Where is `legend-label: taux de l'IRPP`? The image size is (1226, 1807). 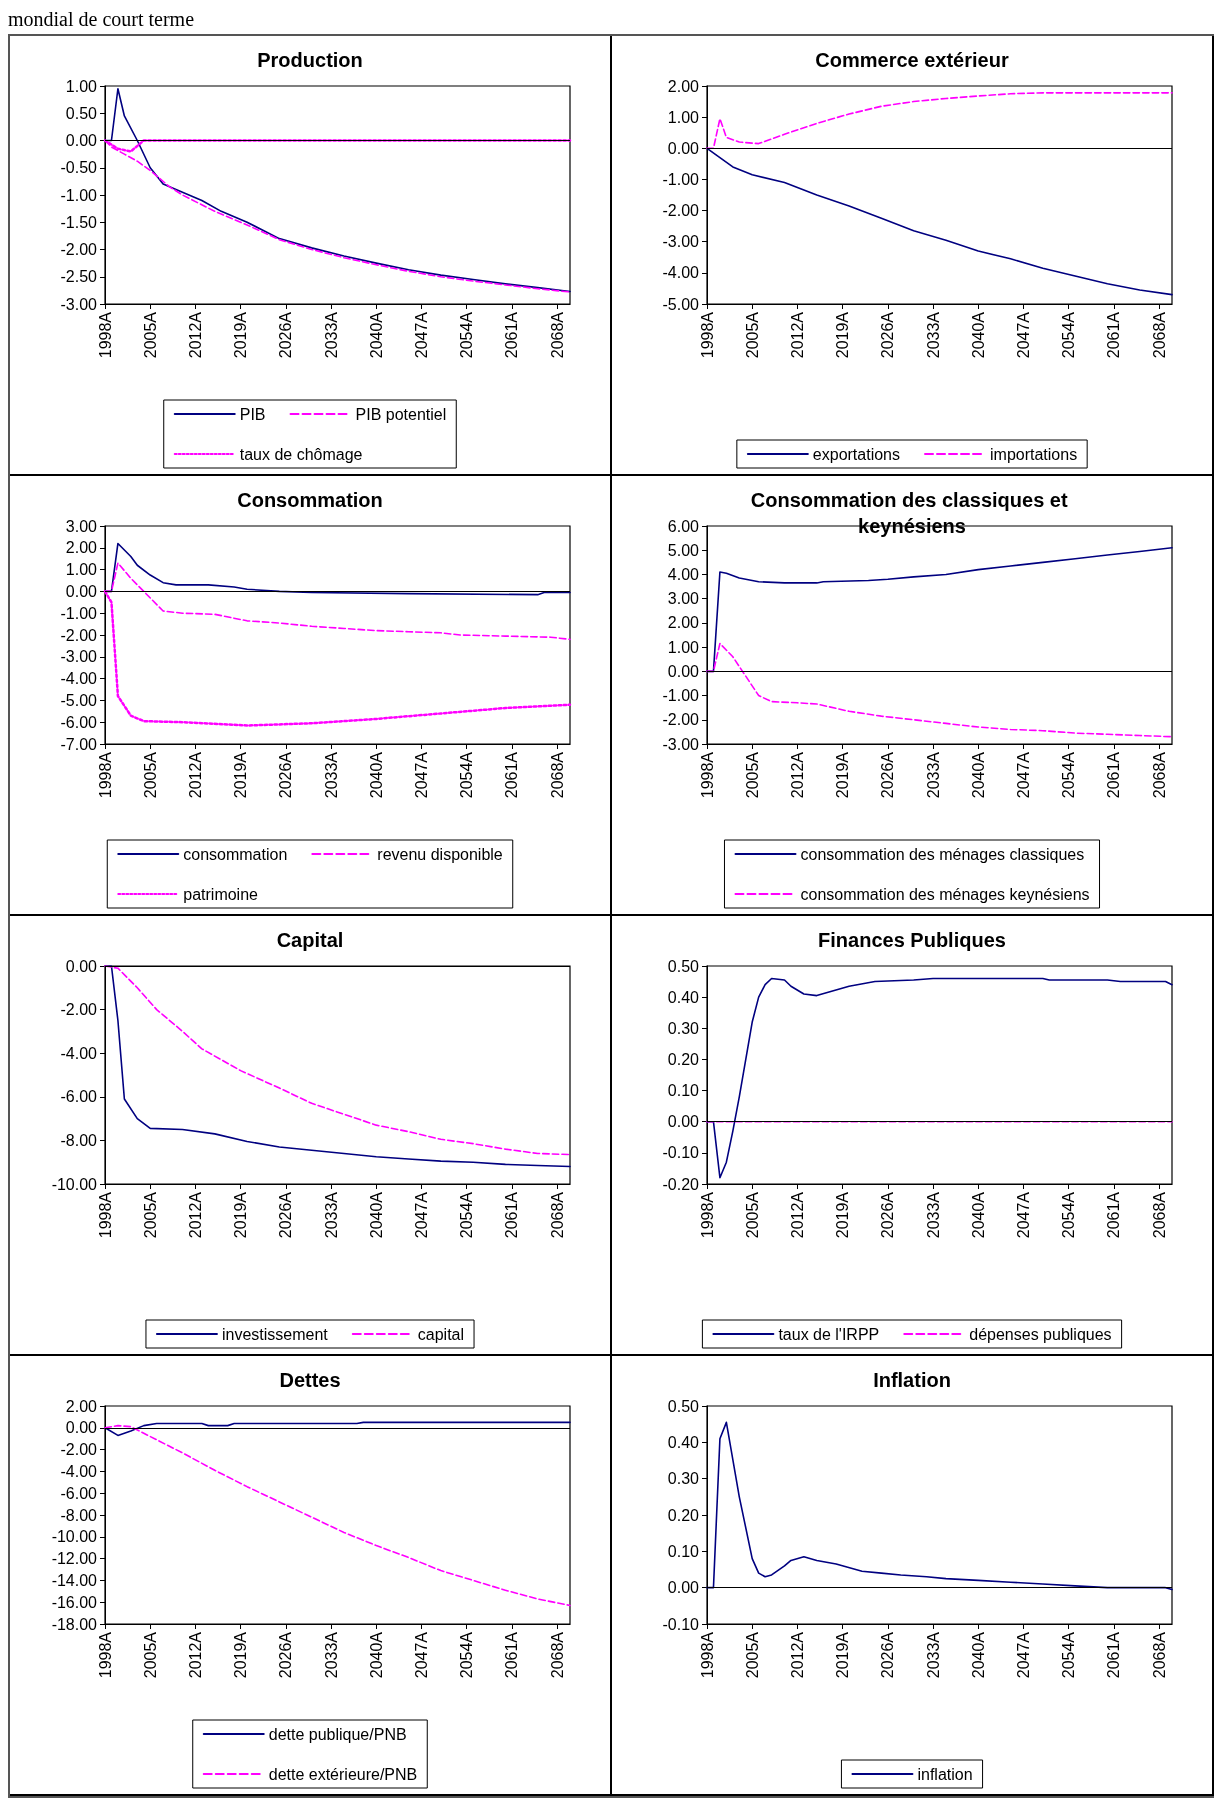 legend-label: taux de l'IRPP is located at coordinates (829, 1334).